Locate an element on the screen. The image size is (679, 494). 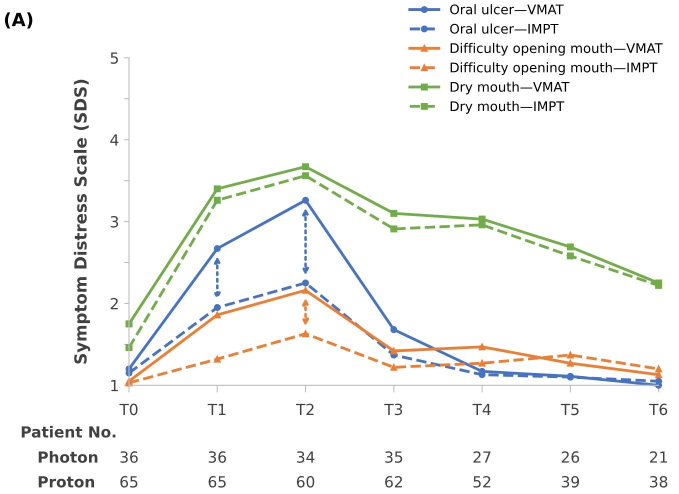
y-axis-title: Symptom Distress Scale (SDS) is located at coordinates (82, 222).